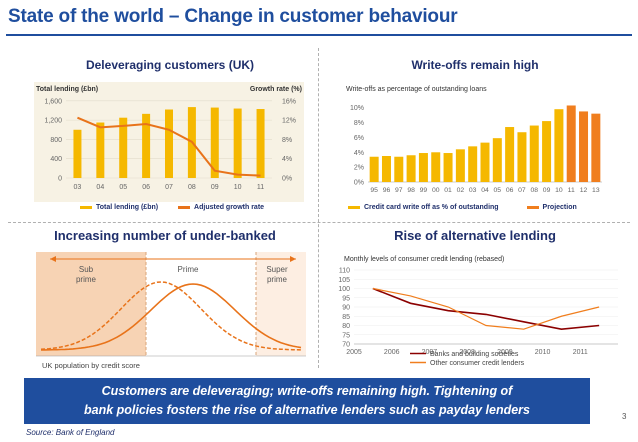  I want to click on x-tick-label: 99, so click(424, 190).